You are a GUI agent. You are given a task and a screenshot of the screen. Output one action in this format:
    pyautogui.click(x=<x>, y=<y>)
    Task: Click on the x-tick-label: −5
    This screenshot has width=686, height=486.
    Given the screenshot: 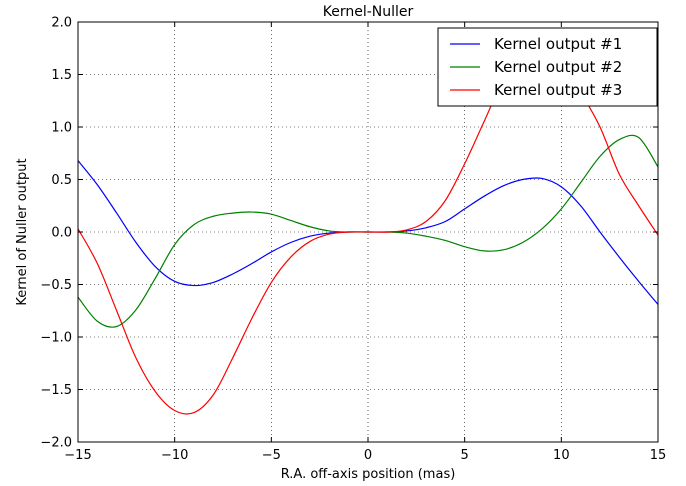 What is the action you would take?
    pyautogui.click(x=271, y=455)
    